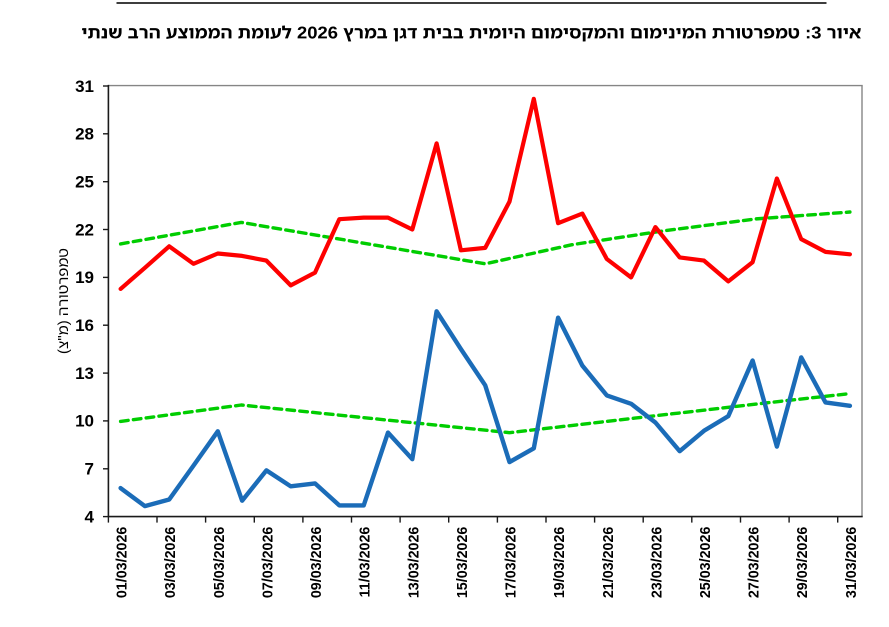  What do you see at coordinates (852, 563) in the screenshot?
I see `svg-text: 31/03/2026` at bounding box center [852, 563].